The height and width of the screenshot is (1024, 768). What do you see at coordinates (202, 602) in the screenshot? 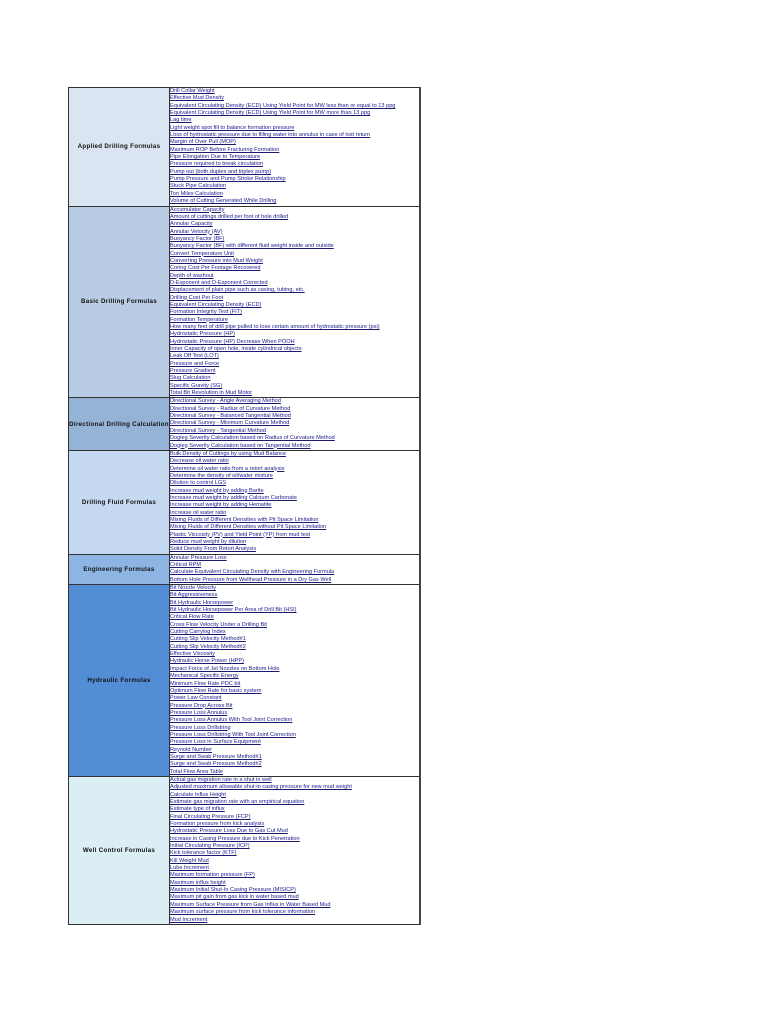
I see `formula-link: Bit Hydraulic Horsepower` at bounding box center [202, 602].